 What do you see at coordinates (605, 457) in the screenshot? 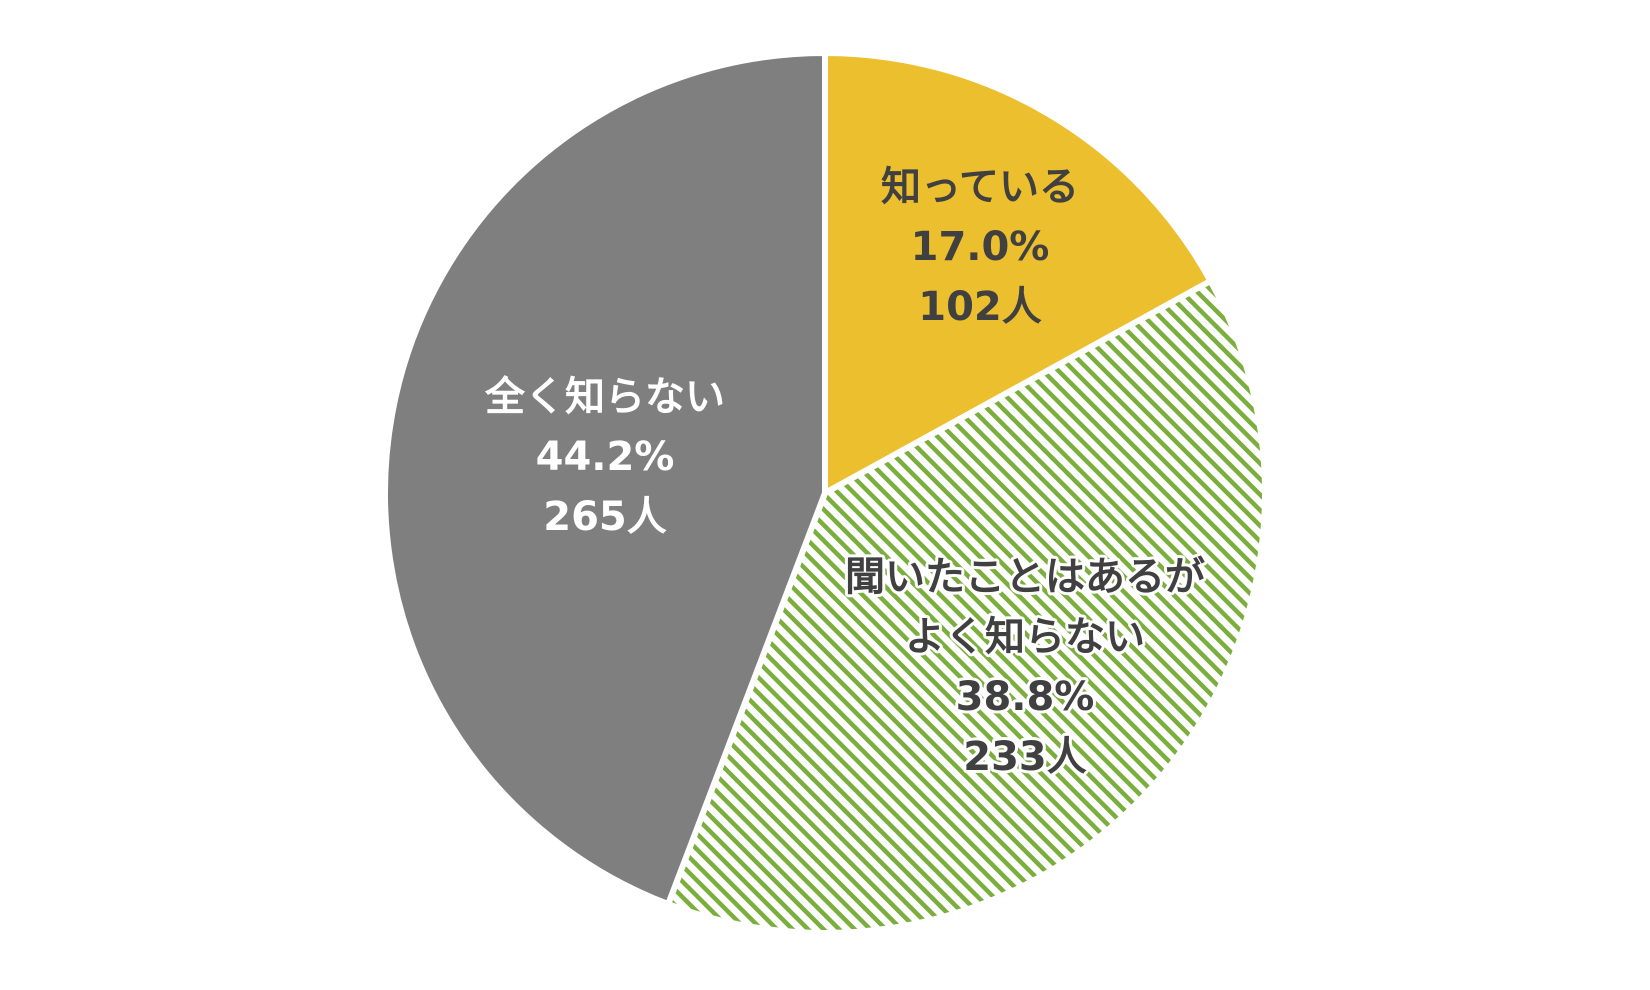
I see `slice-percent-label: 44.2%` at bounding box center [605, 457].